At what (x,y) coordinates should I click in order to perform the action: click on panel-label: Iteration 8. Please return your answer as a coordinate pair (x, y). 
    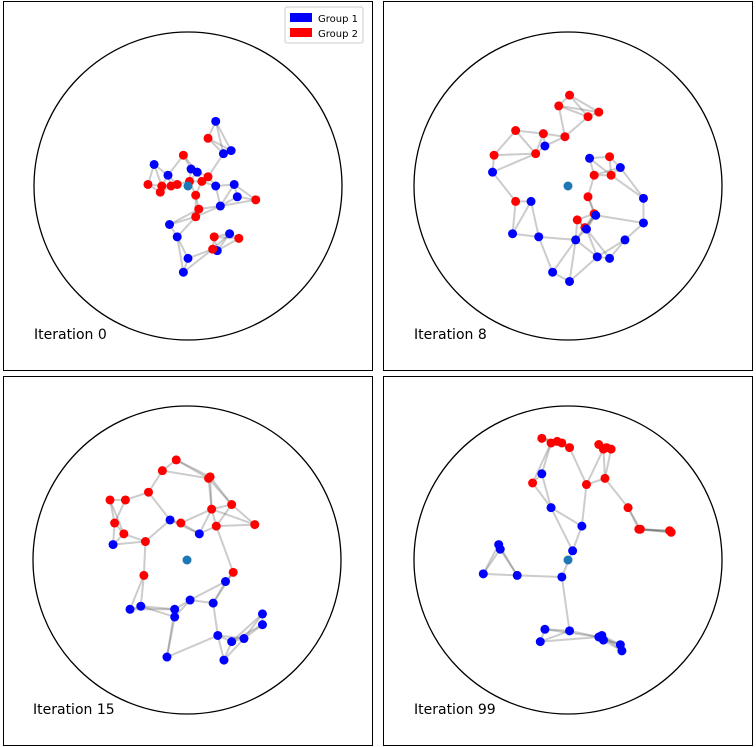
    Looking at the image, I should click on (450, 335).